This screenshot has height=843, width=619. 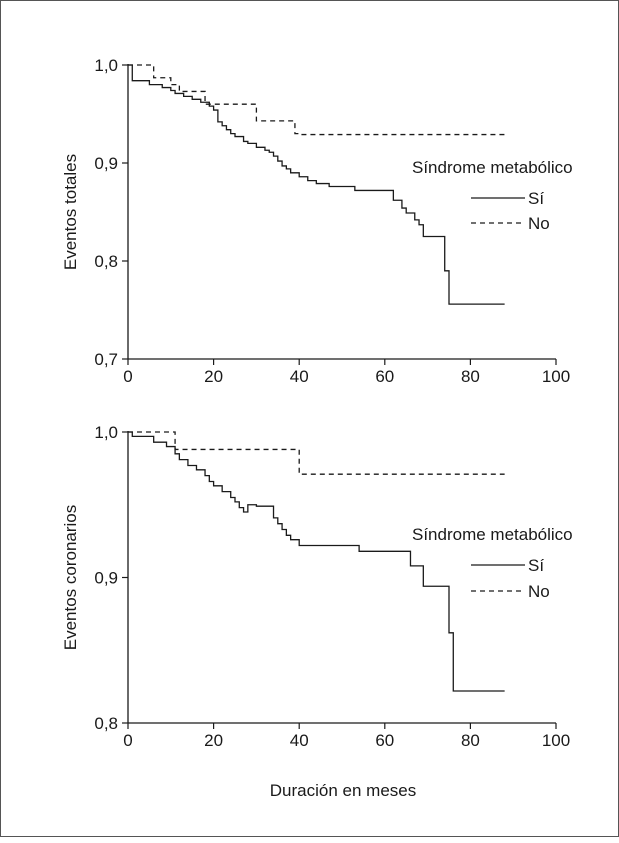 What do you see at coordinates (106, 359) in the screenshot?
I see `y-tick-label: 0,7` at bounding box center [106, 359].